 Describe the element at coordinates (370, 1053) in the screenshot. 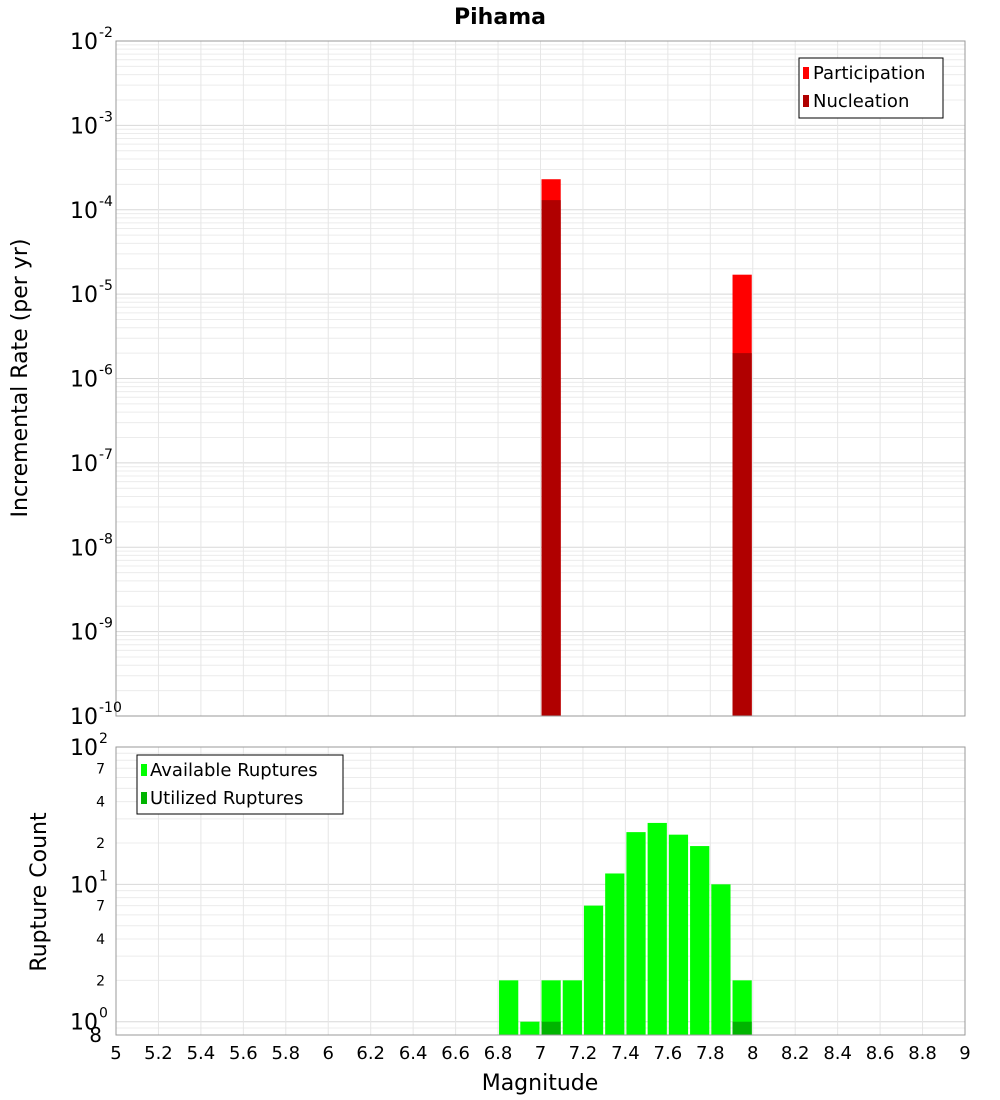

I see `x-tick-label: 6.2` at that location.